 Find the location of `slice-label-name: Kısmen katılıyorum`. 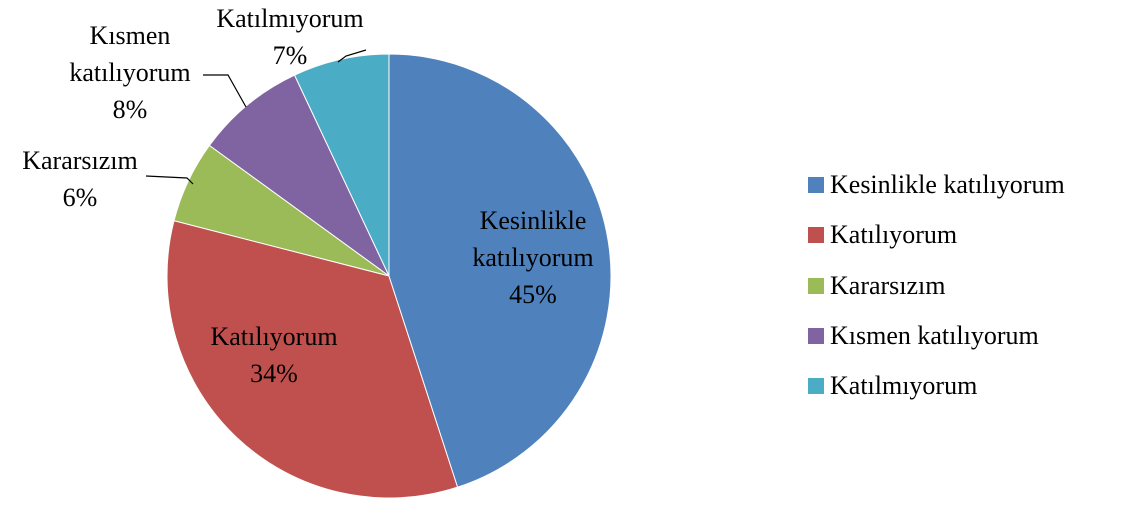

slice-label-name: Kısmen katılıyorum is located at coordinates (130, 54).